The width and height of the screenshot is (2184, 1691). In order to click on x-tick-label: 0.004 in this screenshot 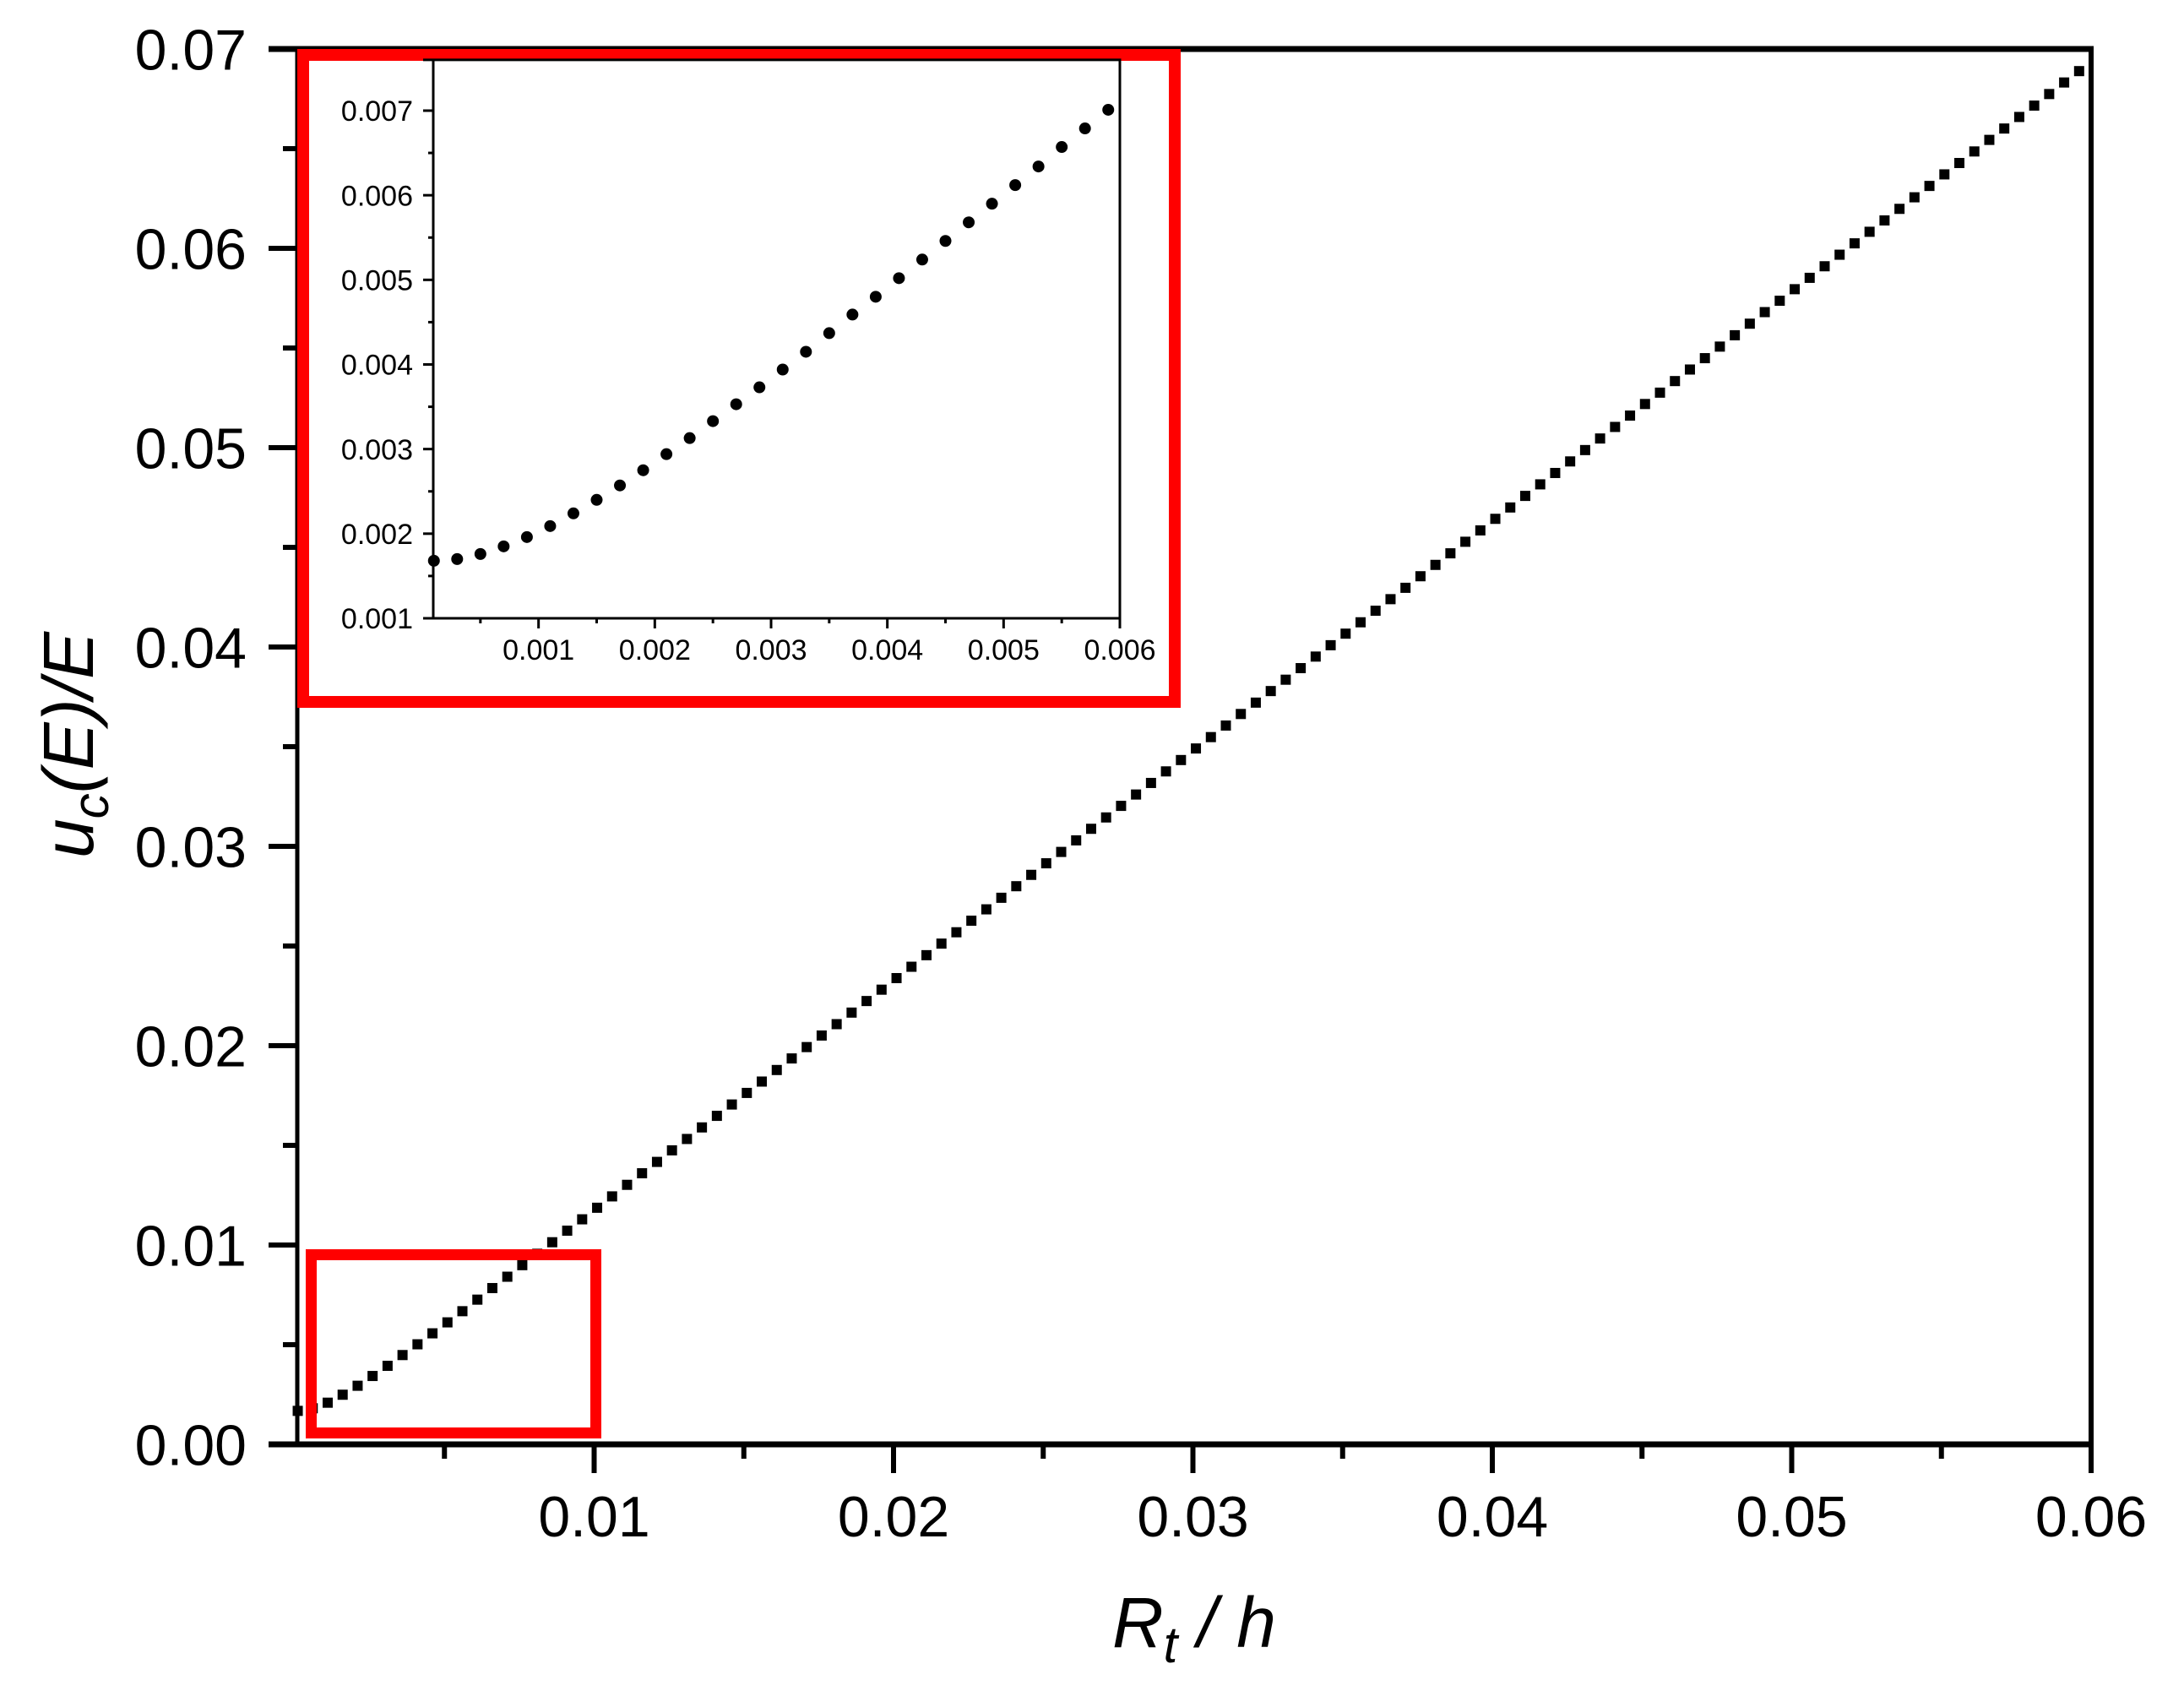, I will do `click(887, 650)`.